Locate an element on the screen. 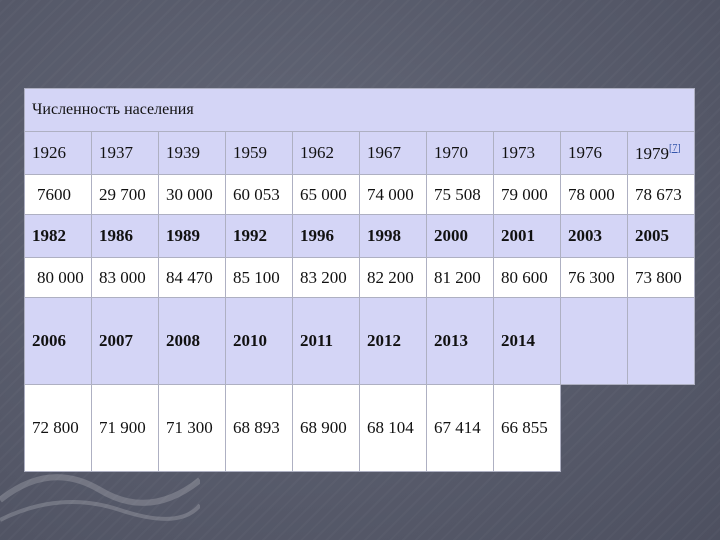  value-cell: 68 104 is located at coordinates (393, 428).